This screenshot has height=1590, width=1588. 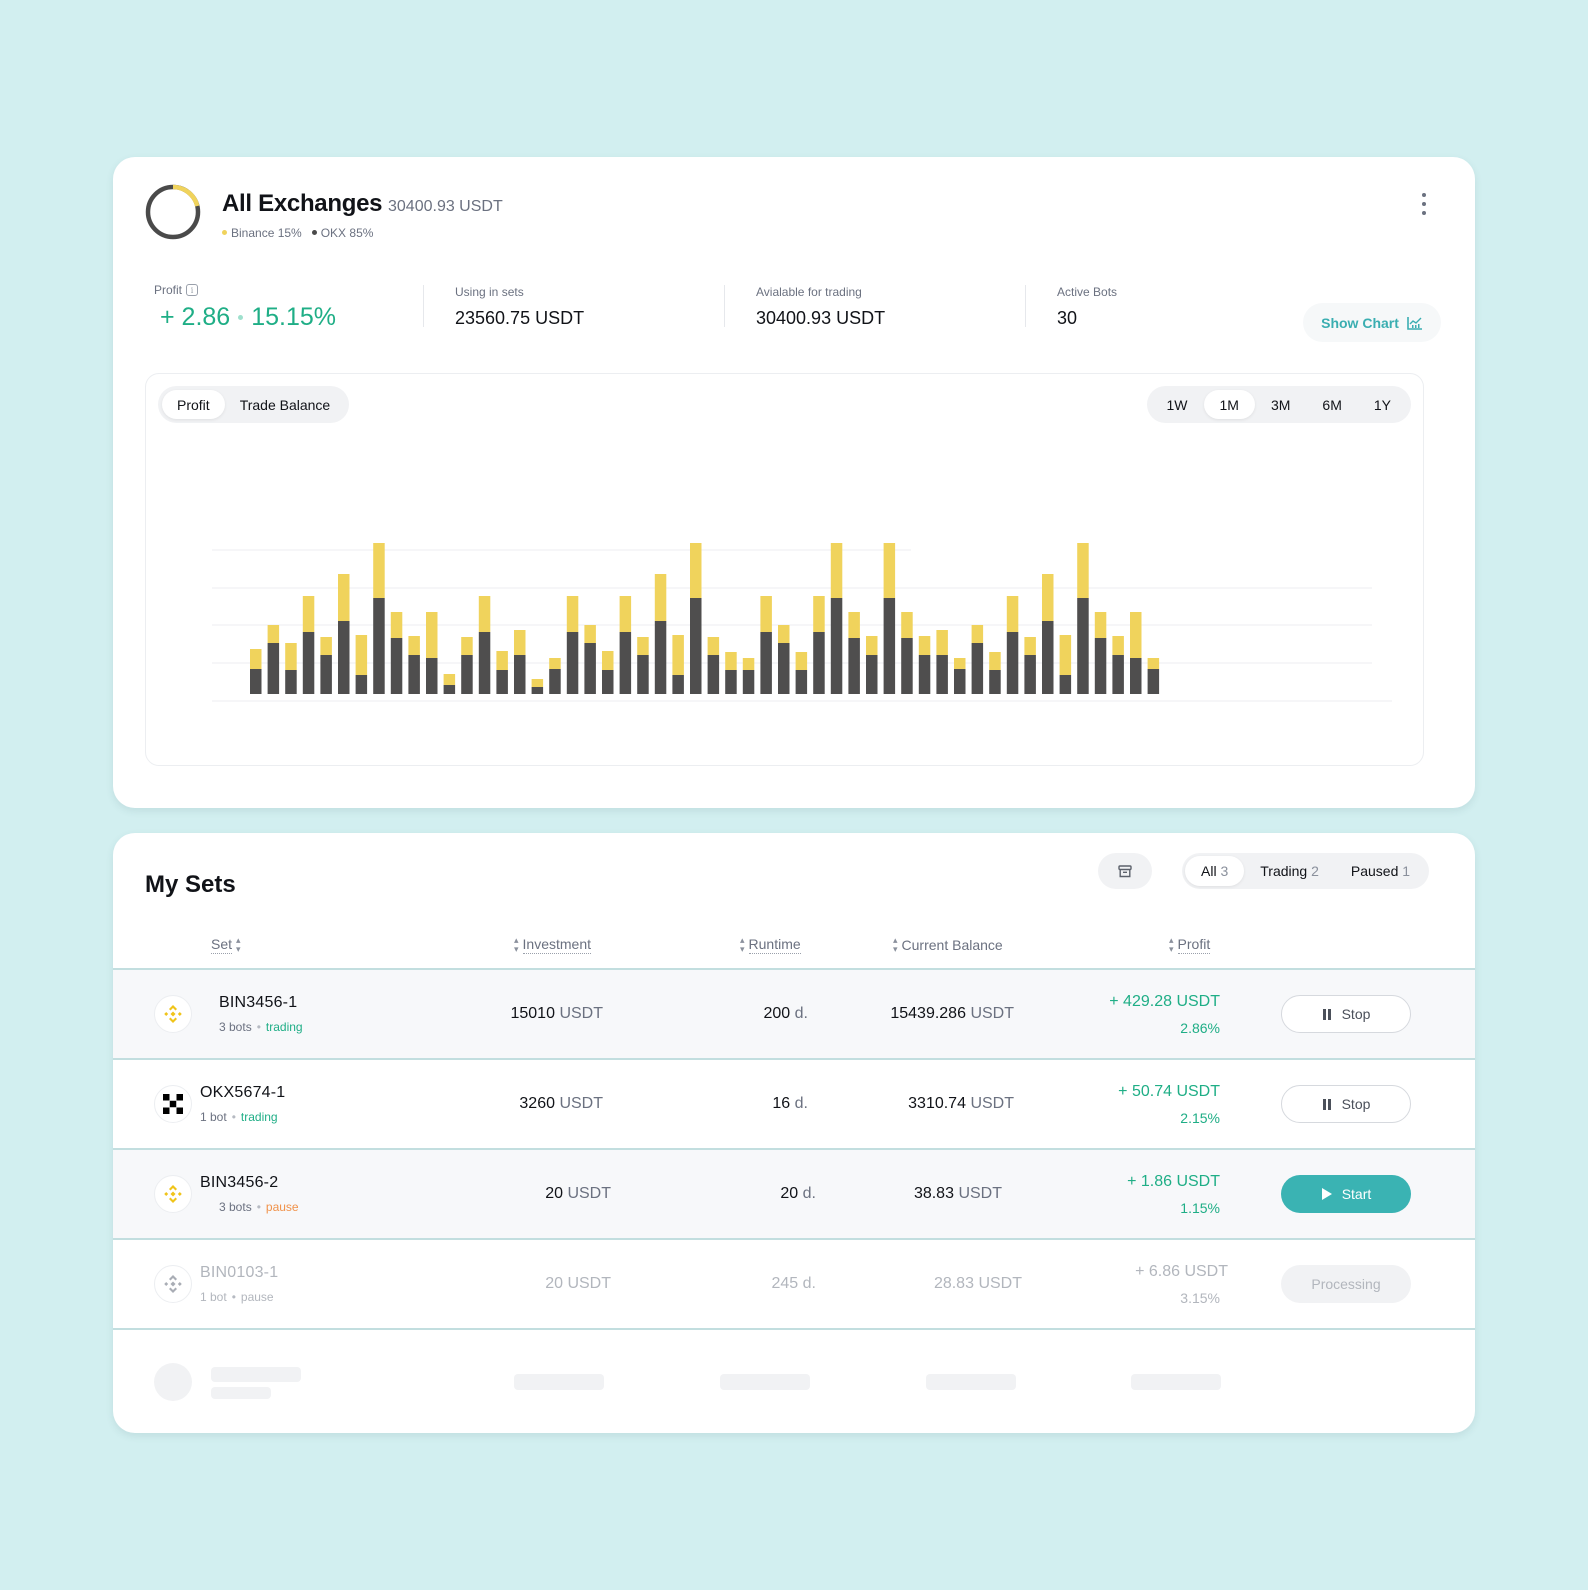 What do you see at coordinates (1200, 1118) in the screenshot?
I see `profit-percent: 2.15%` at bounding box center [1200, 1118].